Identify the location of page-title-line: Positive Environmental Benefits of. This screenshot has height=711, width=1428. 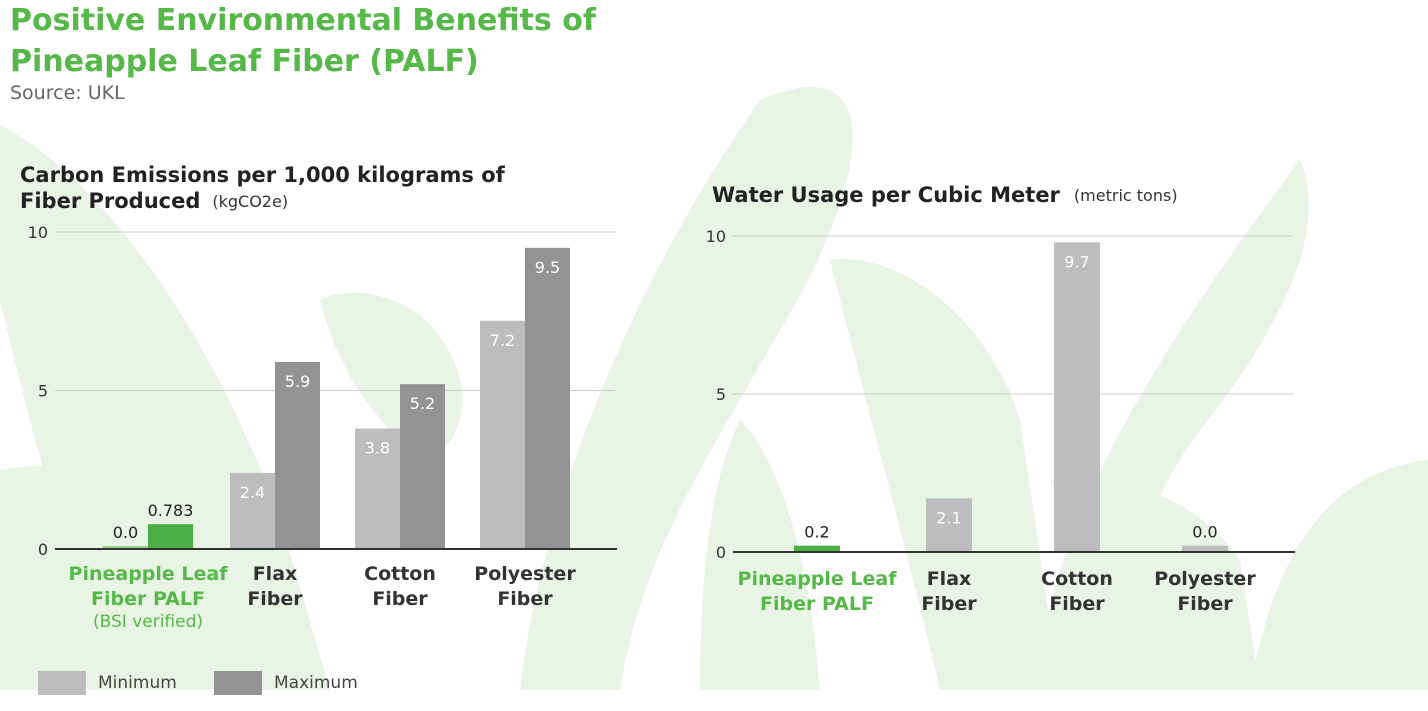
(303, 20).